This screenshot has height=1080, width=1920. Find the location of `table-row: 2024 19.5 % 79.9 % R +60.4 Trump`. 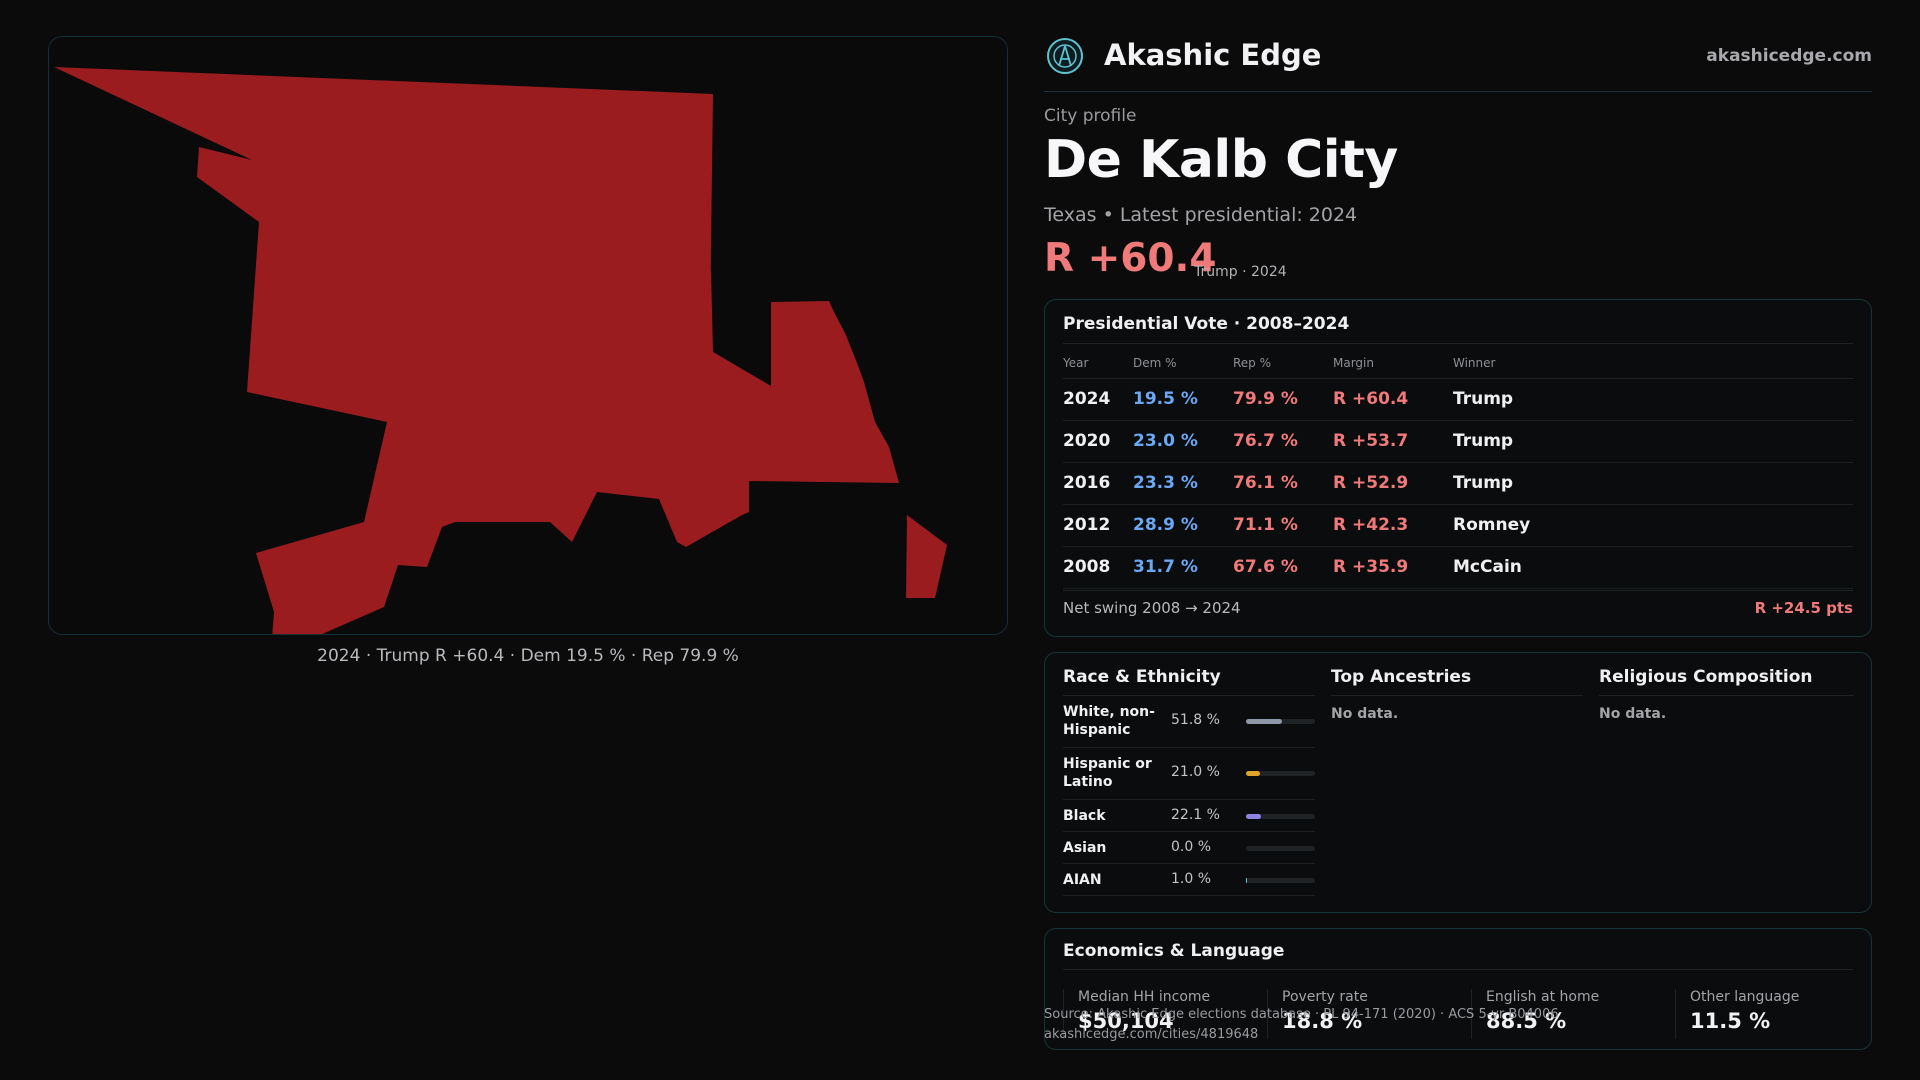

table-row: 2024 19.5 % 79.9 % R +60.4 Trump is located at coordinates (1458, 399).